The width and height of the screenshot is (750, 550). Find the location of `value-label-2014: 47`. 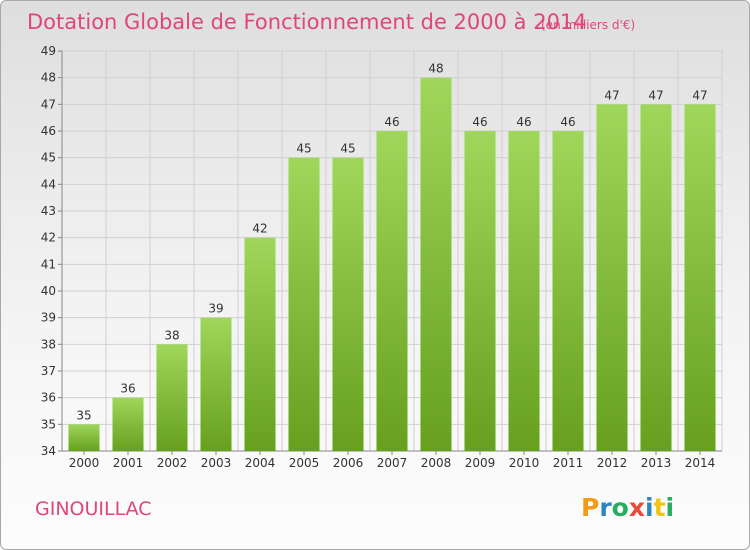

value-label-2014: 47 is located at coordinates (699, 95).